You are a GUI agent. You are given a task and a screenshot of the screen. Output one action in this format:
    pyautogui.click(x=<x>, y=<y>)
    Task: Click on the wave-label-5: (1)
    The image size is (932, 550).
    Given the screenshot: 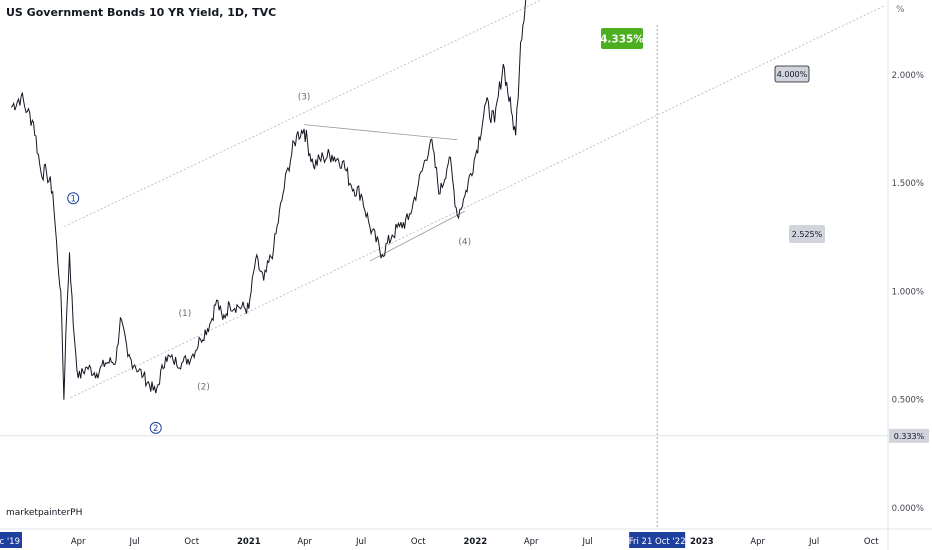 What is the action you would take?
    pyautogui.click(x=185, y=314)
    